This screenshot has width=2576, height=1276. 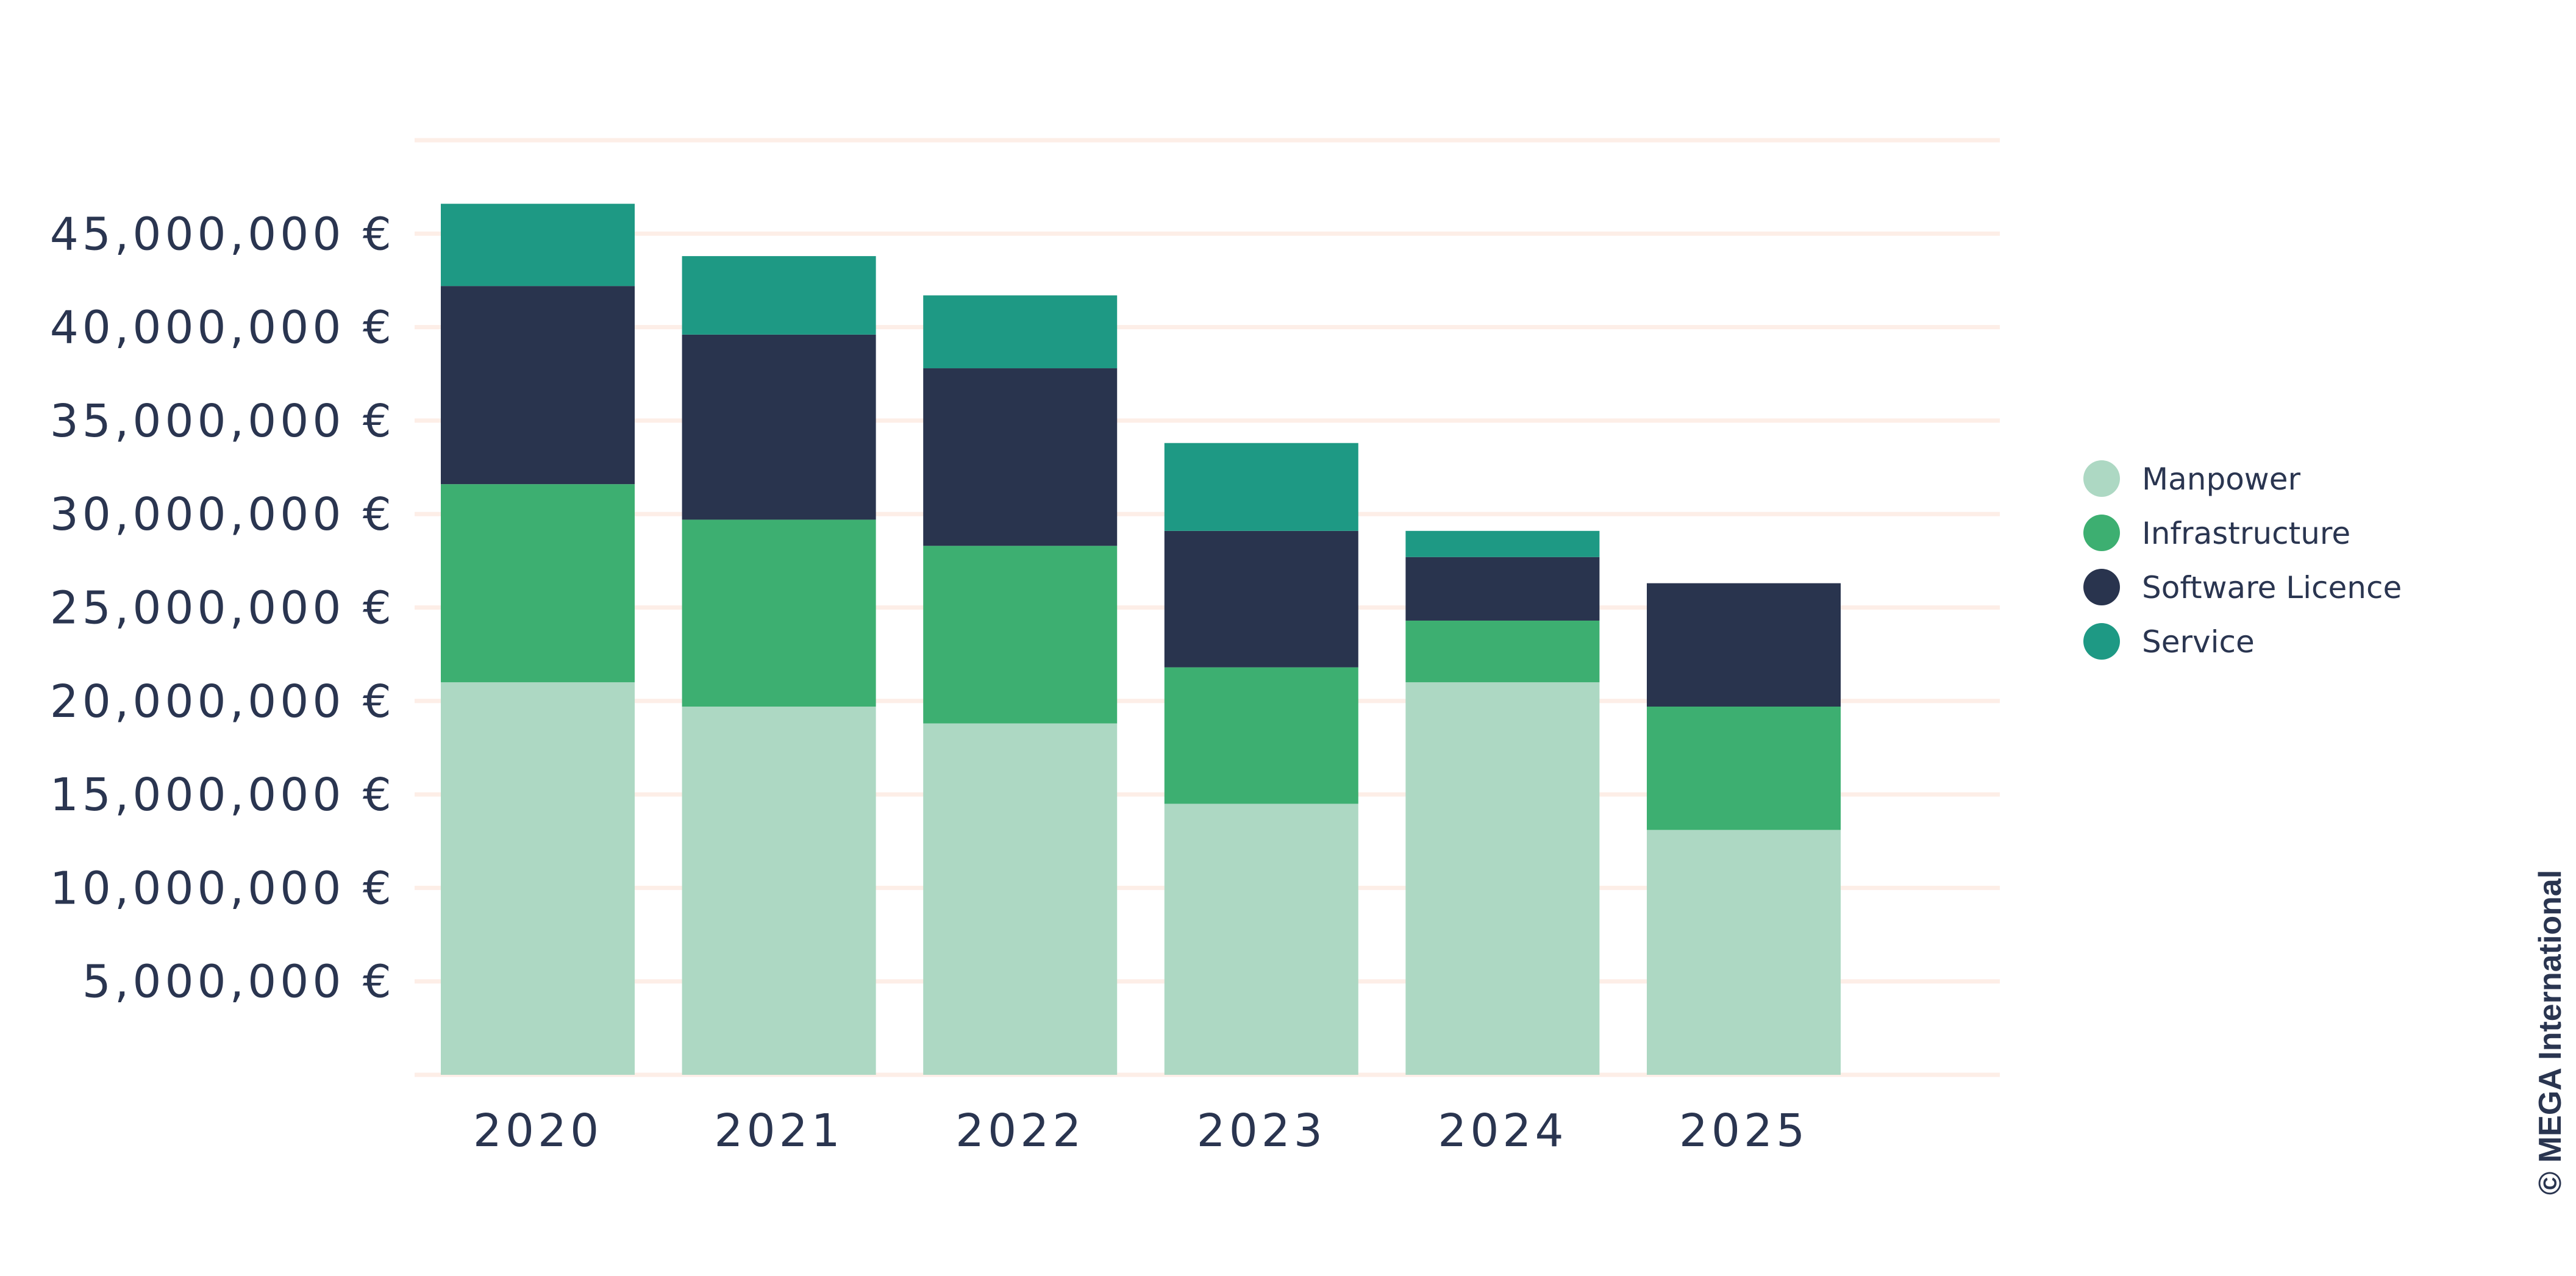 What do you see at coordinates (222, 328) in the screenshot?
I see `y-tick-label: 40,000,000 €` at bounding box center [222, 328].